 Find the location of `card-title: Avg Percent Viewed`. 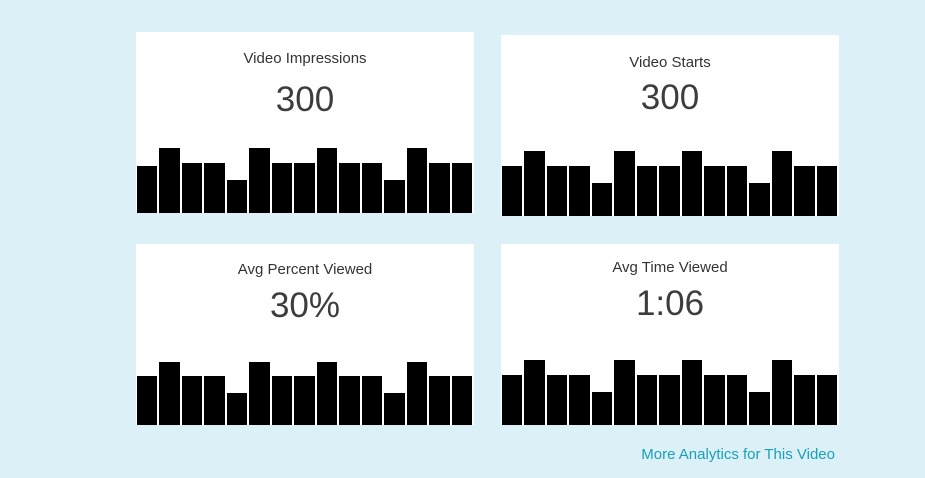

card-title: Avg Percent Viewed is located at coordinates (305, 269).